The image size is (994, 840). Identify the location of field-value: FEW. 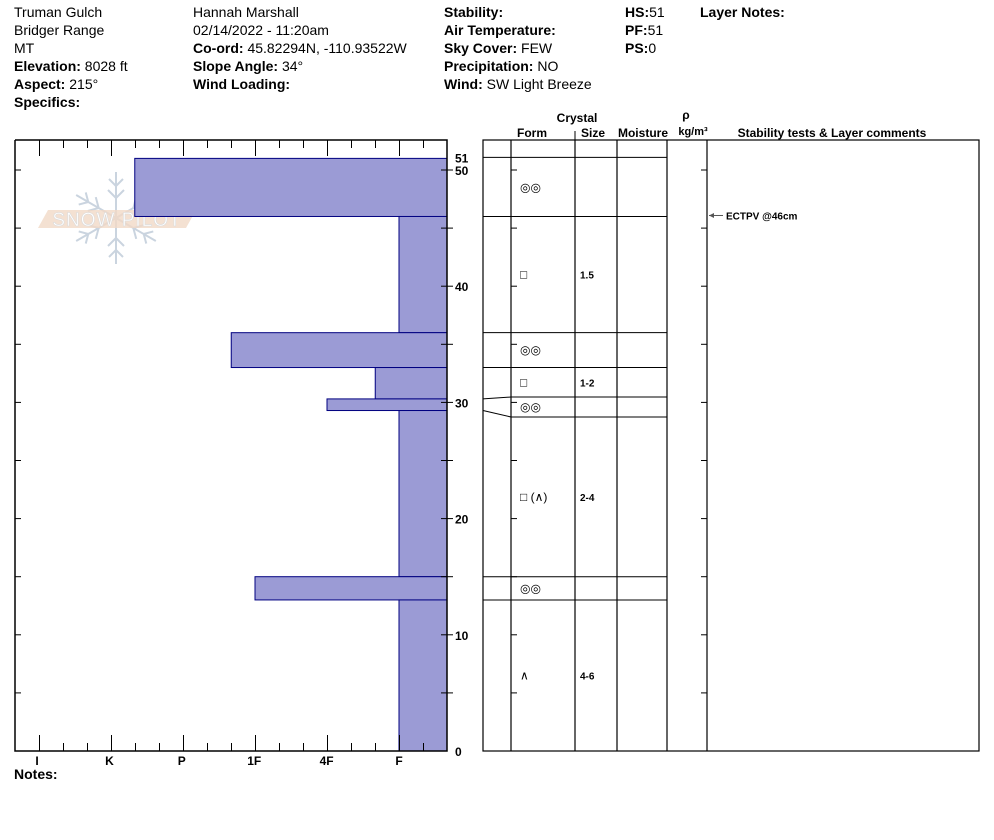
(537, 48).